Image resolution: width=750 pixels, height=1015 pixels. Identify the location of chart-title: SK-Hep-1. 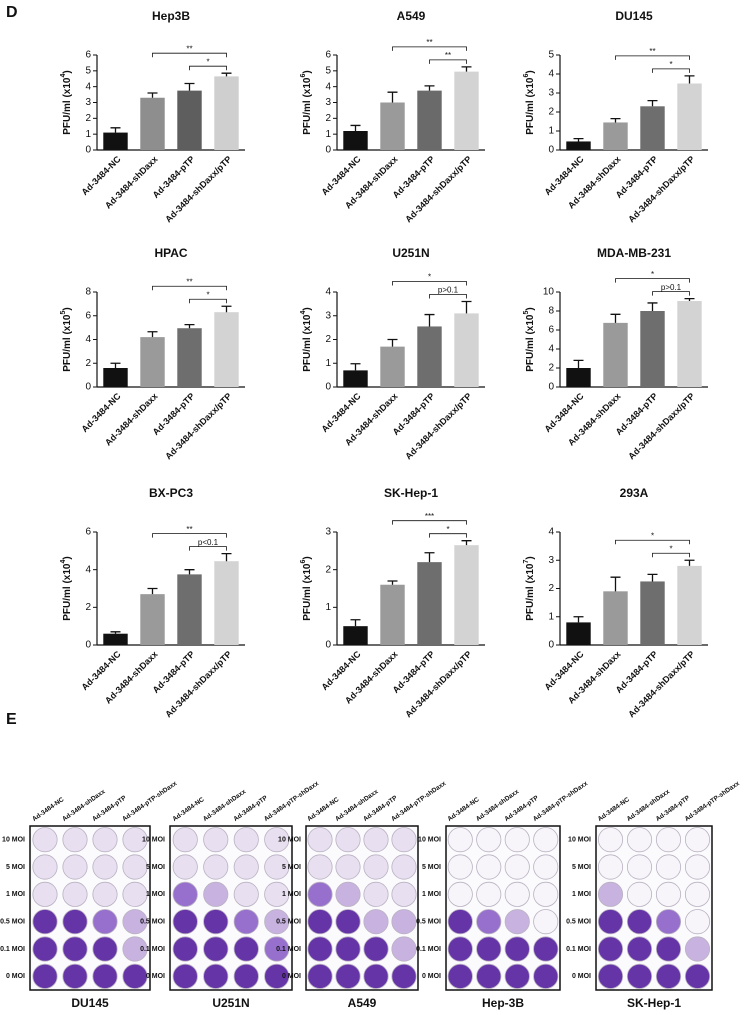
(411, 493).